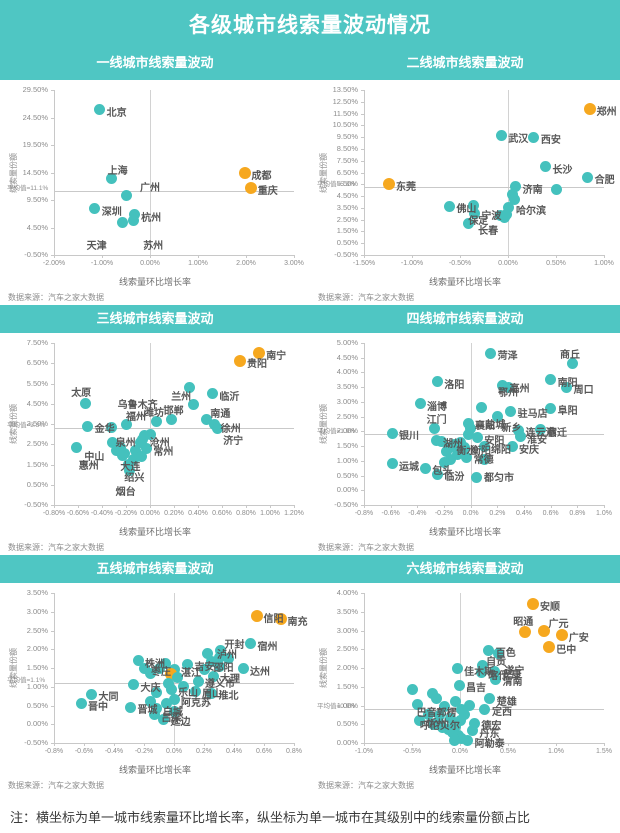 The height and width of the screenshot is (833, 620). Describe the element at coordinates (572, 364) in the screenshot. I see `data-point-商丘` at that location.